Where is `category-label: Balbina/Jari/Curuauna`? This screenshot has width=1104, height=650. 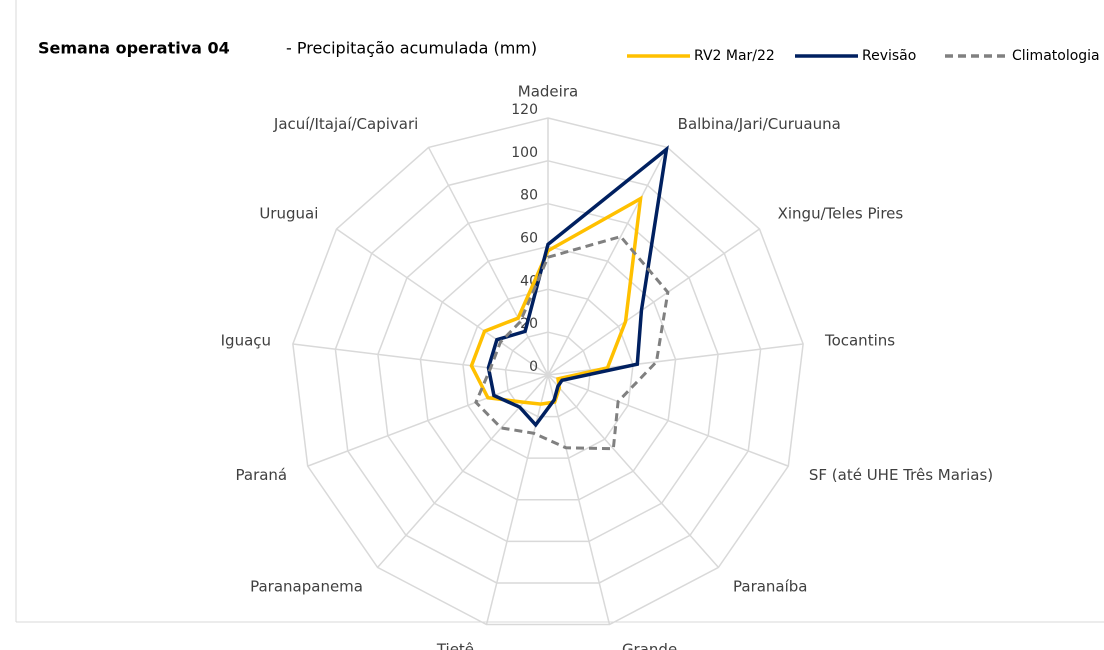
category-label: Balbina/Jari/Curuauna is located at coordinates (759, 124).